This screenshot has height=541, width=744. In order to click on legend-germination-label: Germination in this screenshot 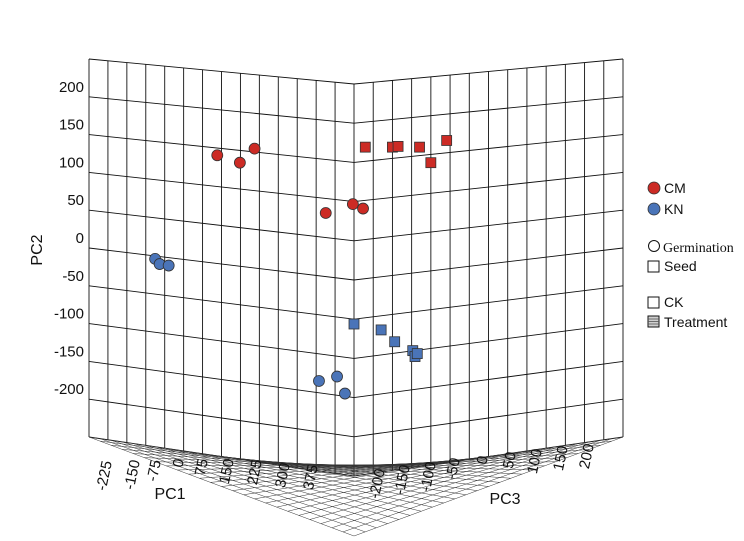, I will do `click(698, 248)`.